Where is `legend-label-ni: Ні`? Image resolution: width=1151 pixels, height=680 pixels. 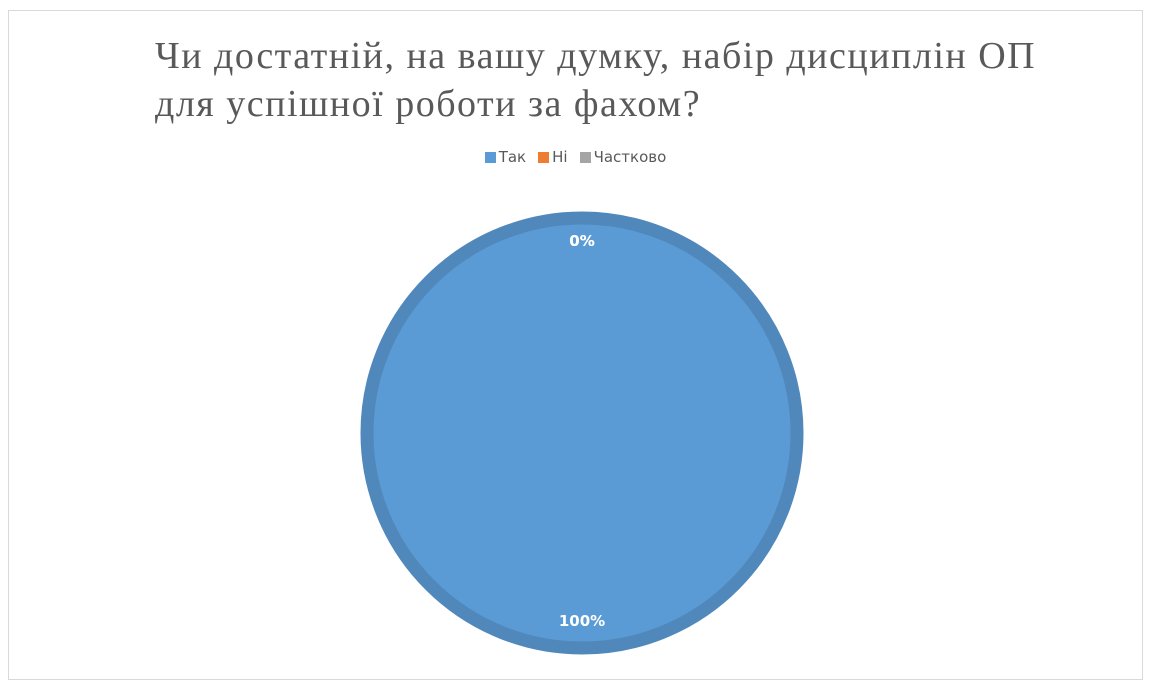 legend-label-ni: Ні is located at coordinates (560, 157).